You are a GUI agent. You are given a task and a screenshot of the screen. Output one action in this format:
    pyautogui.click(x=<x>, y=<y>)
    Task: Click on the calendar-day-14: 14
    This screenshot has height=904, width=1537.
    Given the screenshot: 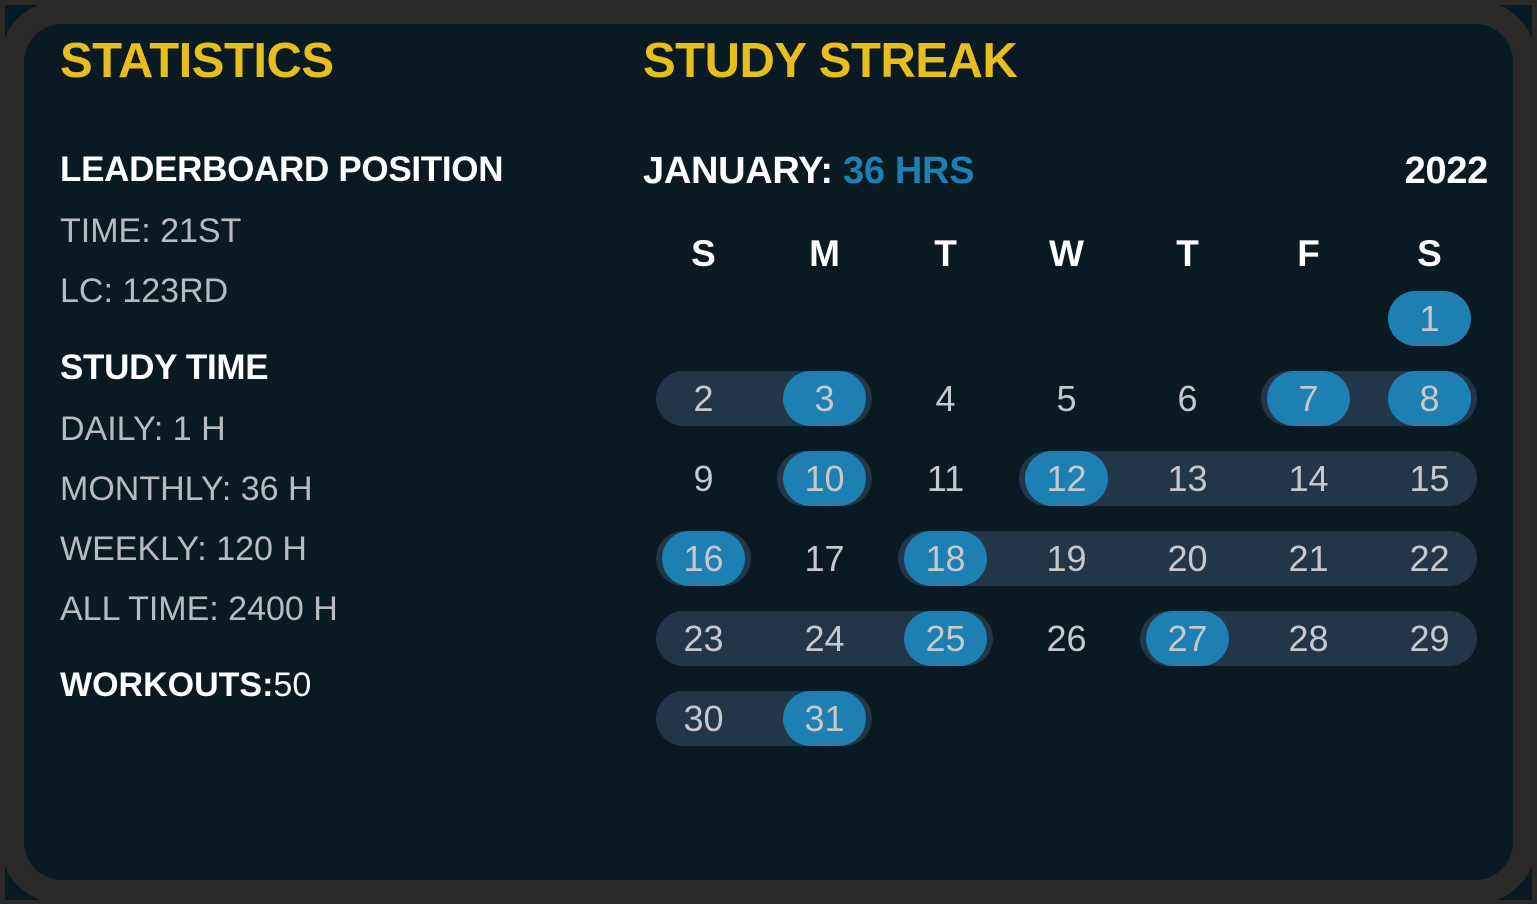 What is the action you would take?
    pyautogui.click(x=1308, y=478)
    